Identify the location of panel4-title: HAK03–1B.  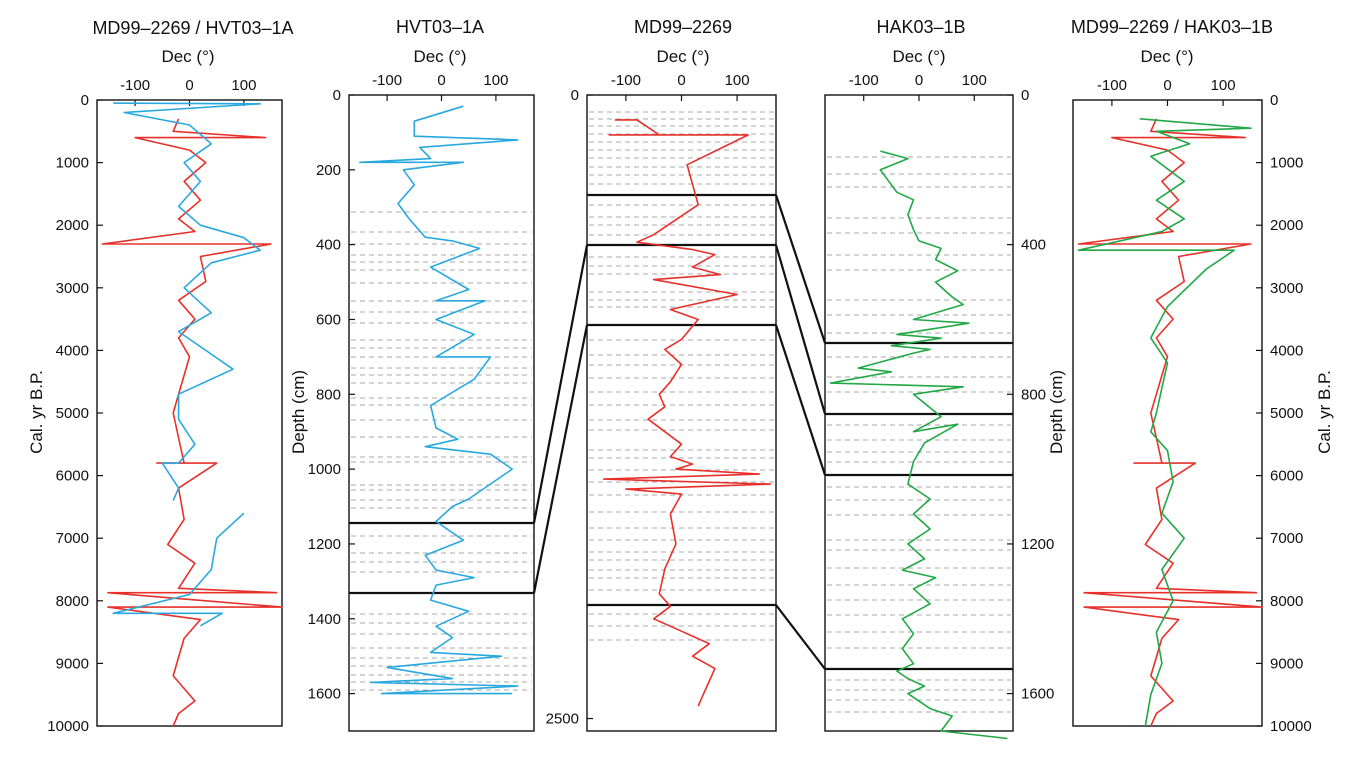
(920, 27).